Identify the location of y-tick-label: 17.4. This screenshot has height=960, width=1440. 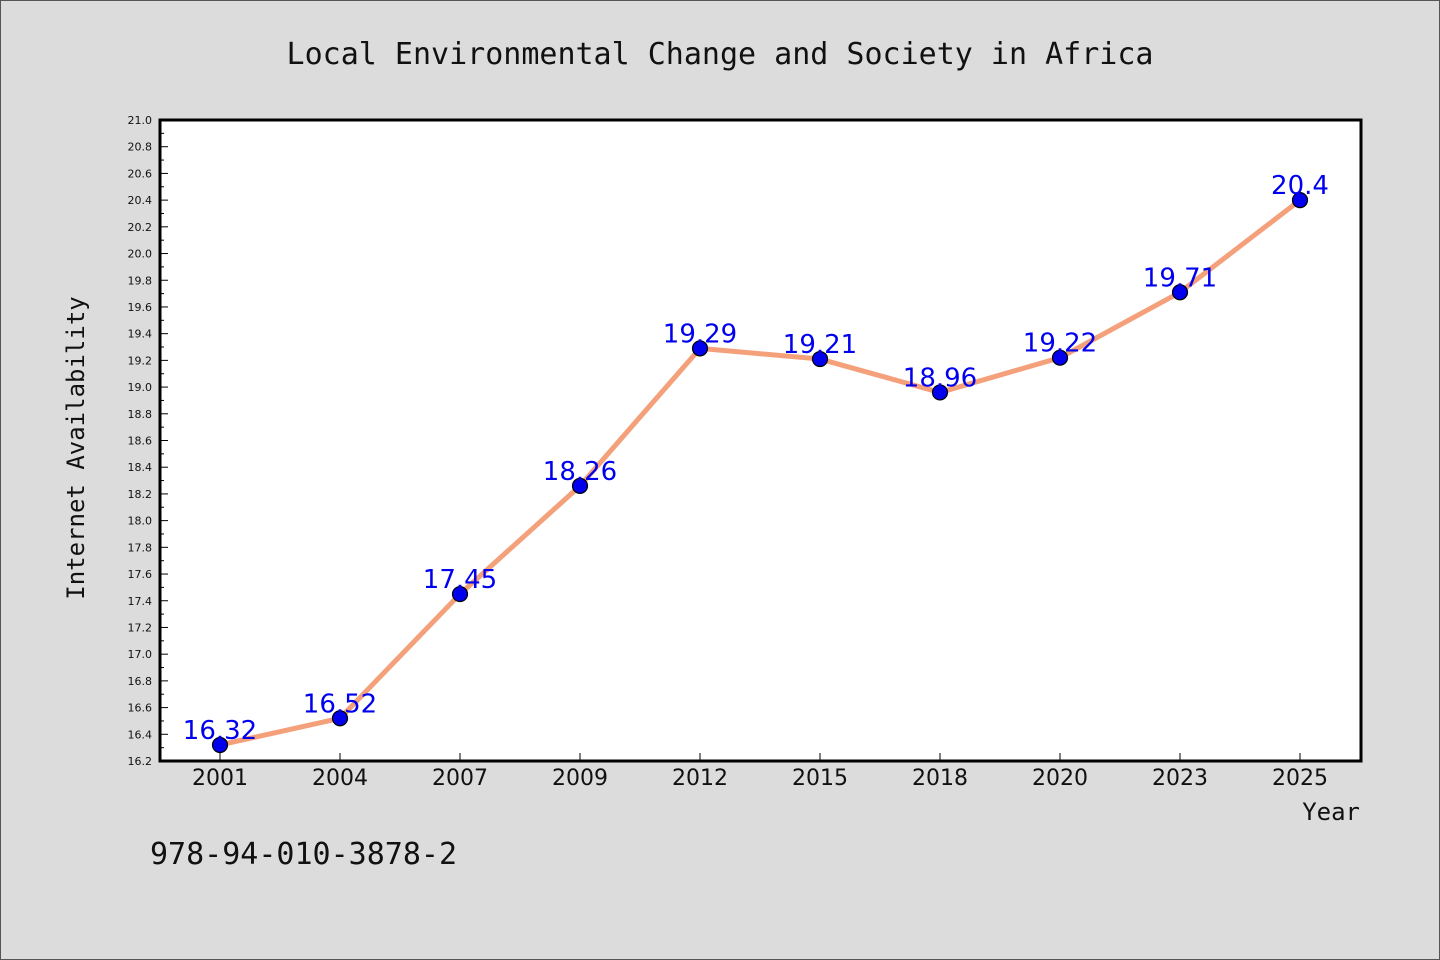
(140, 601).